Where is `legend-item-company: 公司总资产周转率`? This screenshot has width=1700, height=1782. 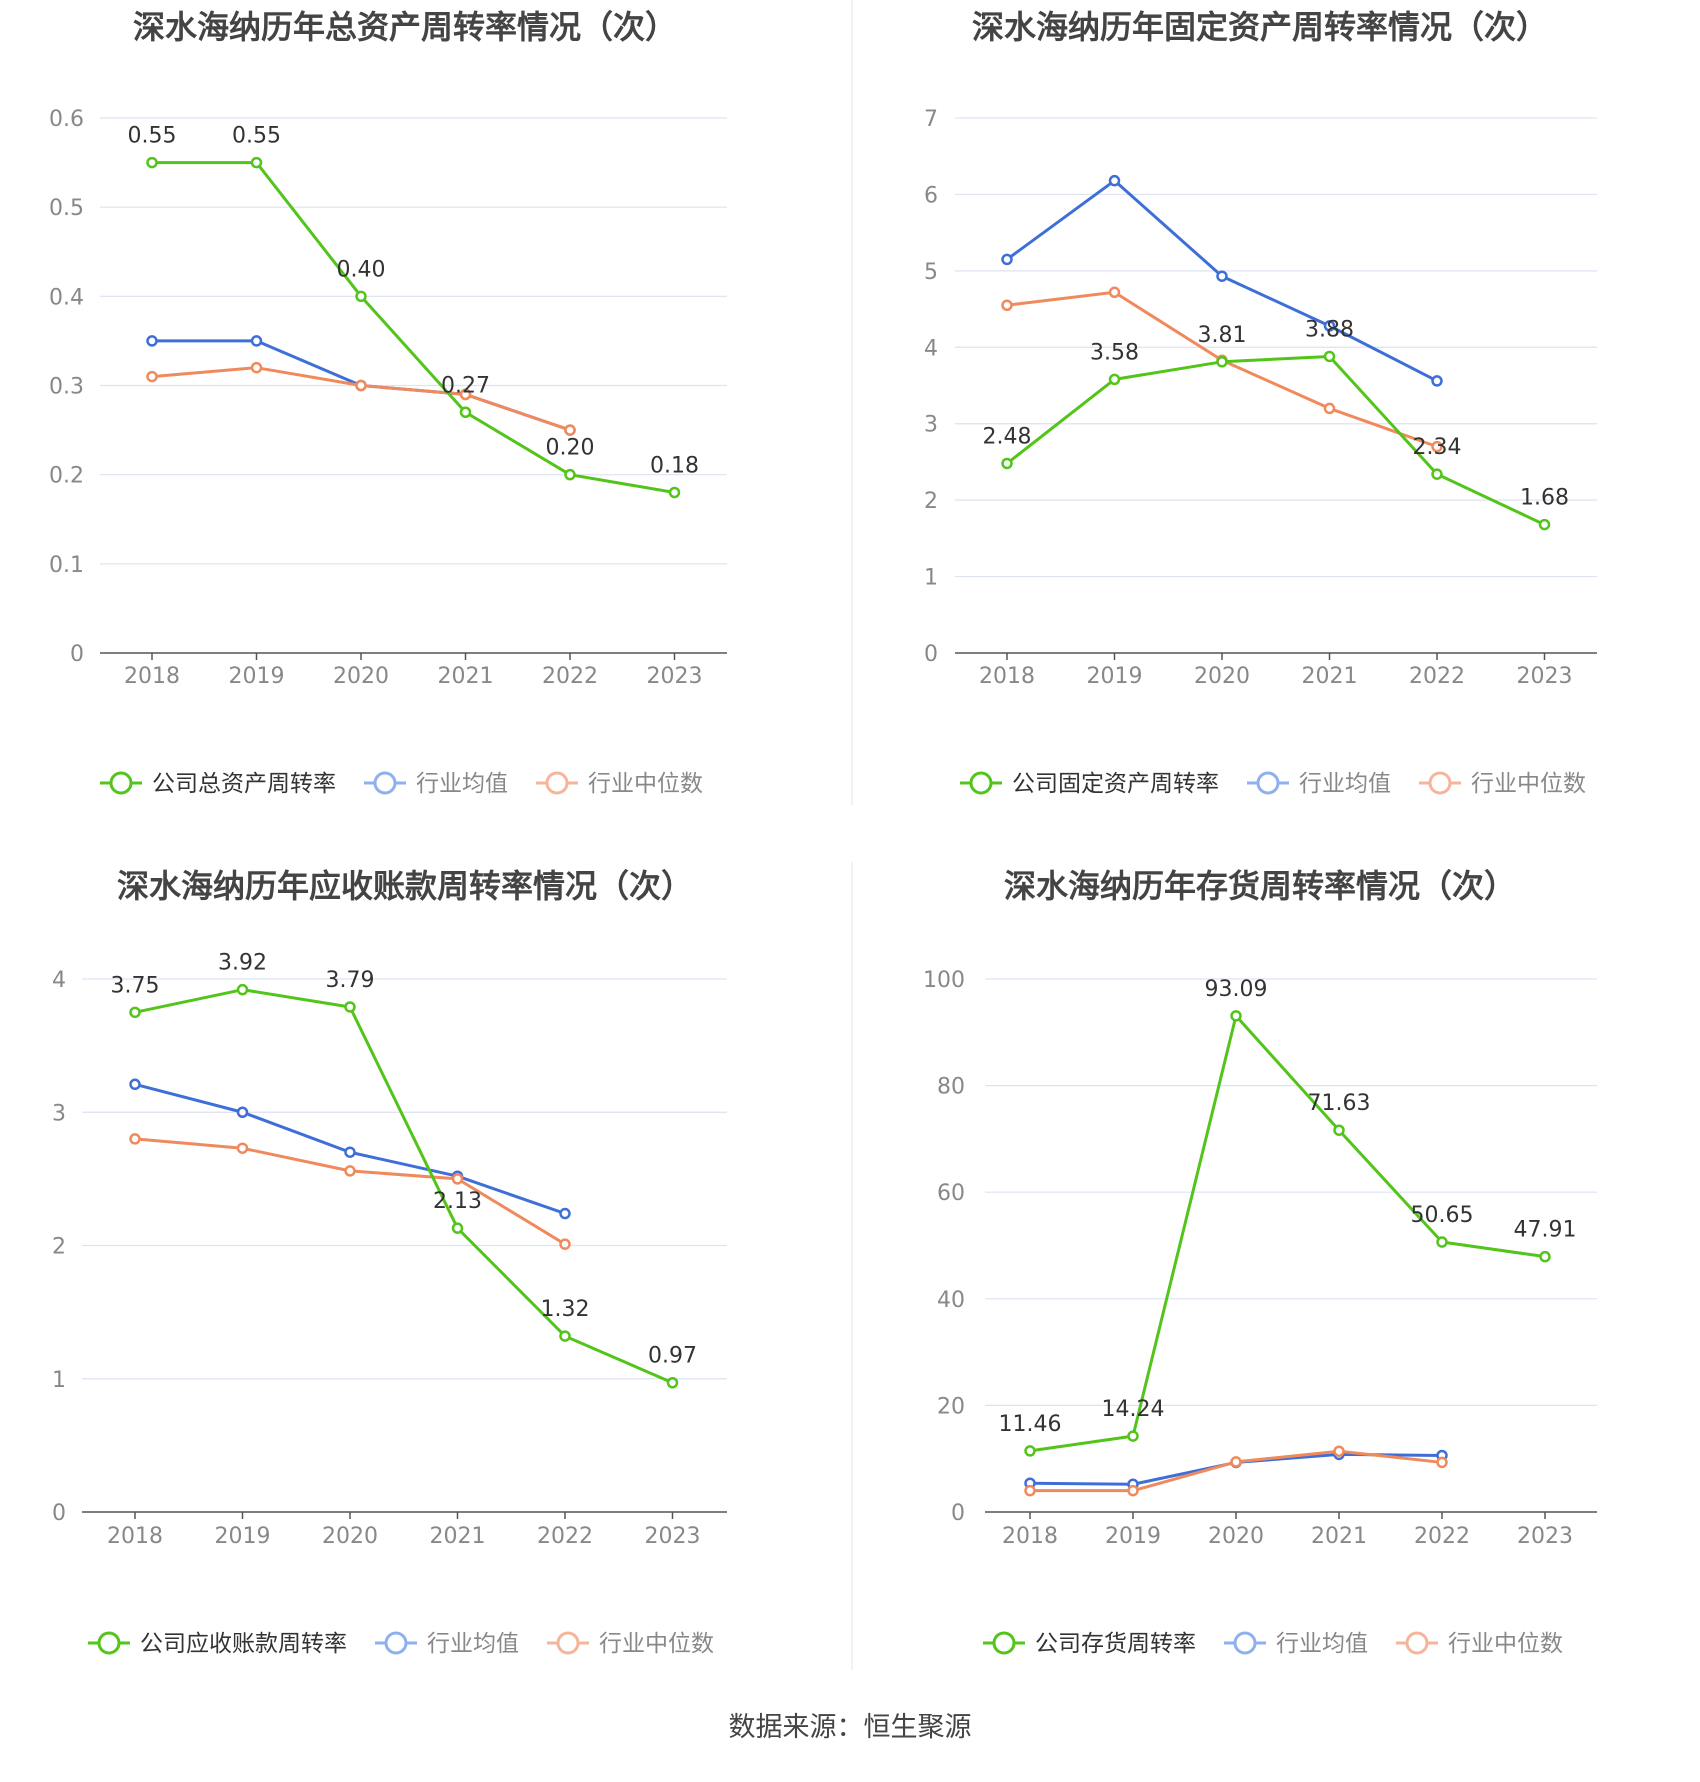
legend-item-company: 公司总资产周转率 is located at coordinates (218, 784).